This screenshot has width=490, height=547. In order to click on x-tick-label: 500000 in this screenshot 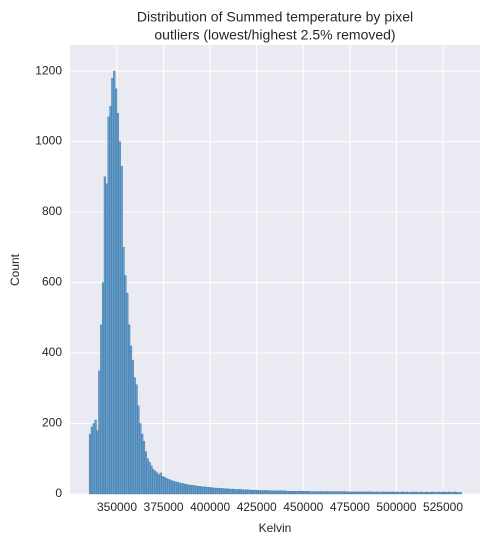, I will do `click(396, 507)`.